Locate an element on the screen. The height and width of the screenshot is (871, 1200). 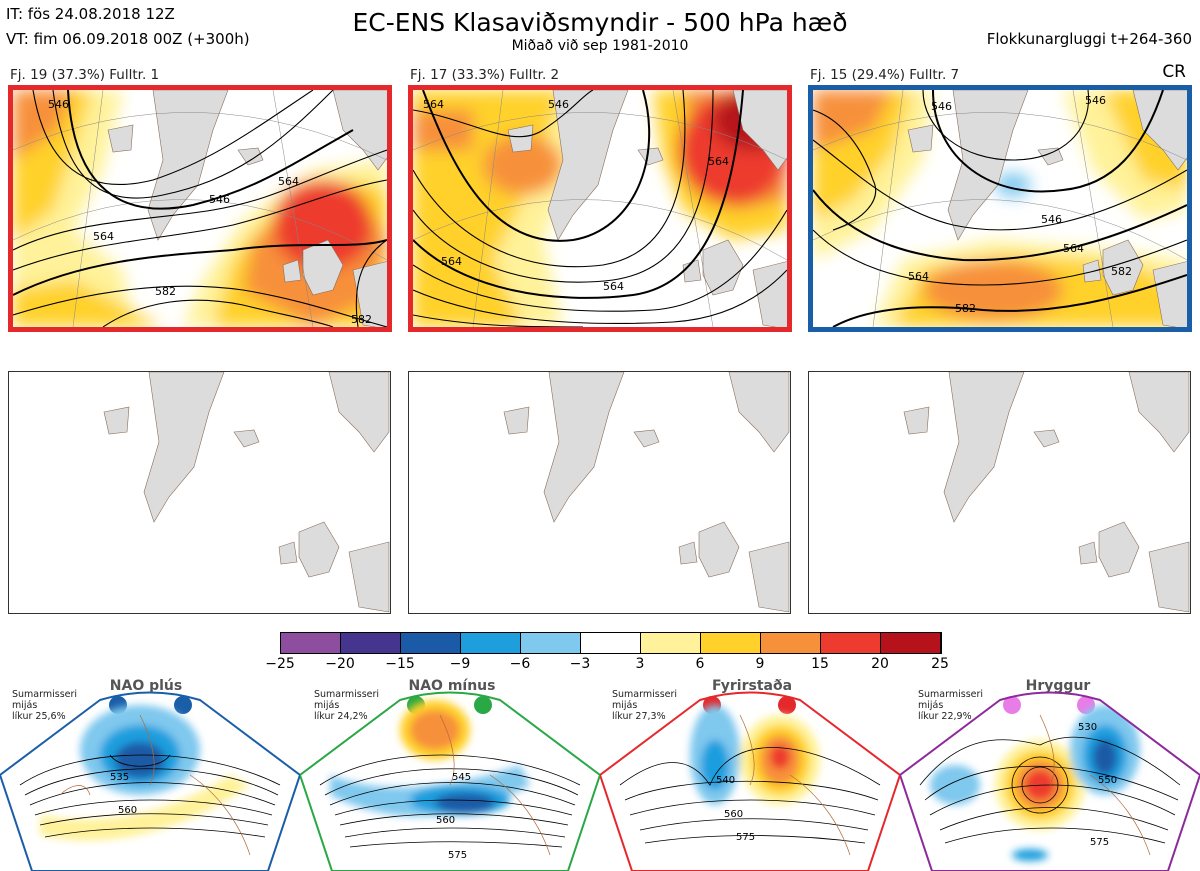
colorbar-tick: 15 is located at coordinates (820, 664).